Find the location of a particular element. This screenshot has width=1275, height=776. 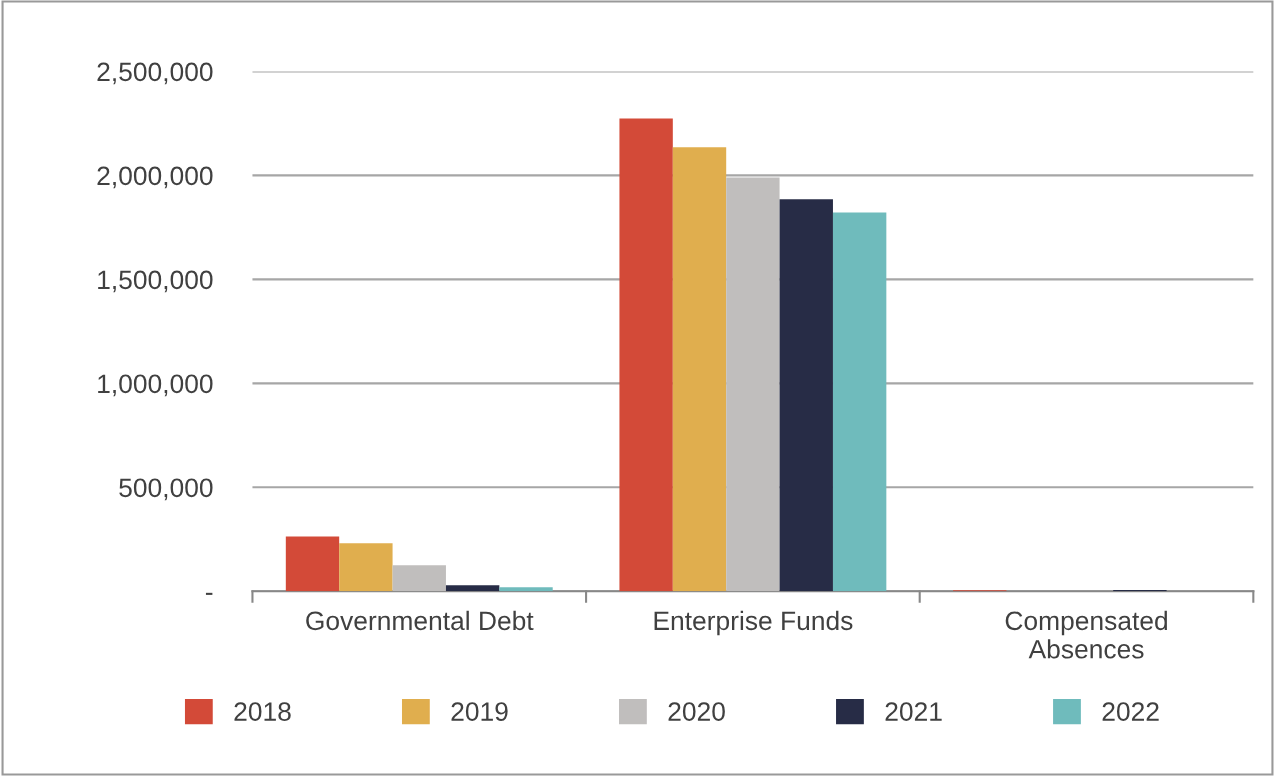

y-tick-label: 2,000,000 is located at coordinates (155, 177).